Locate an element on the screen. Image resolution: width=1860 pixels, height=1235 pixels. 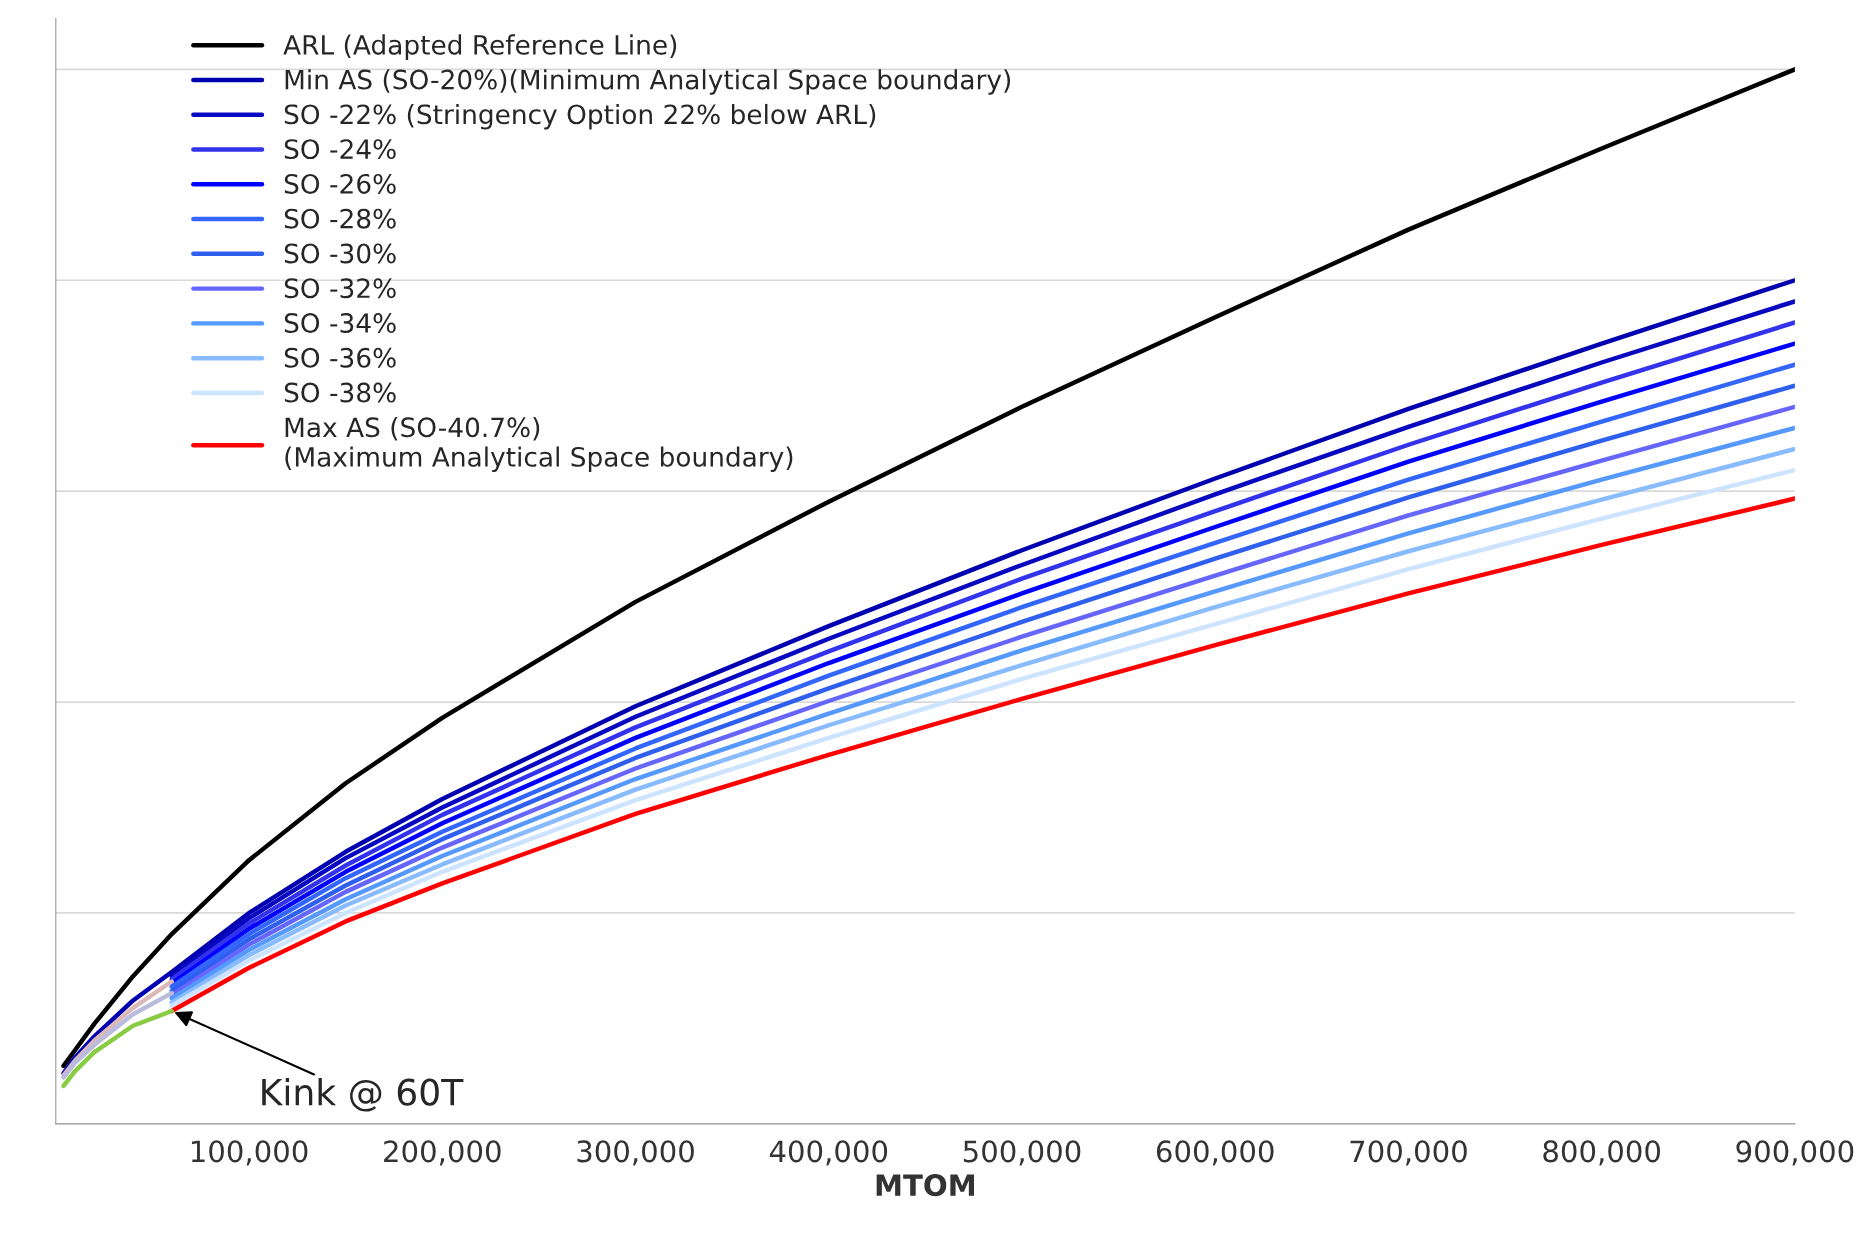
x-tick-label: 900,000 is located at coordinates (1795, 1153).